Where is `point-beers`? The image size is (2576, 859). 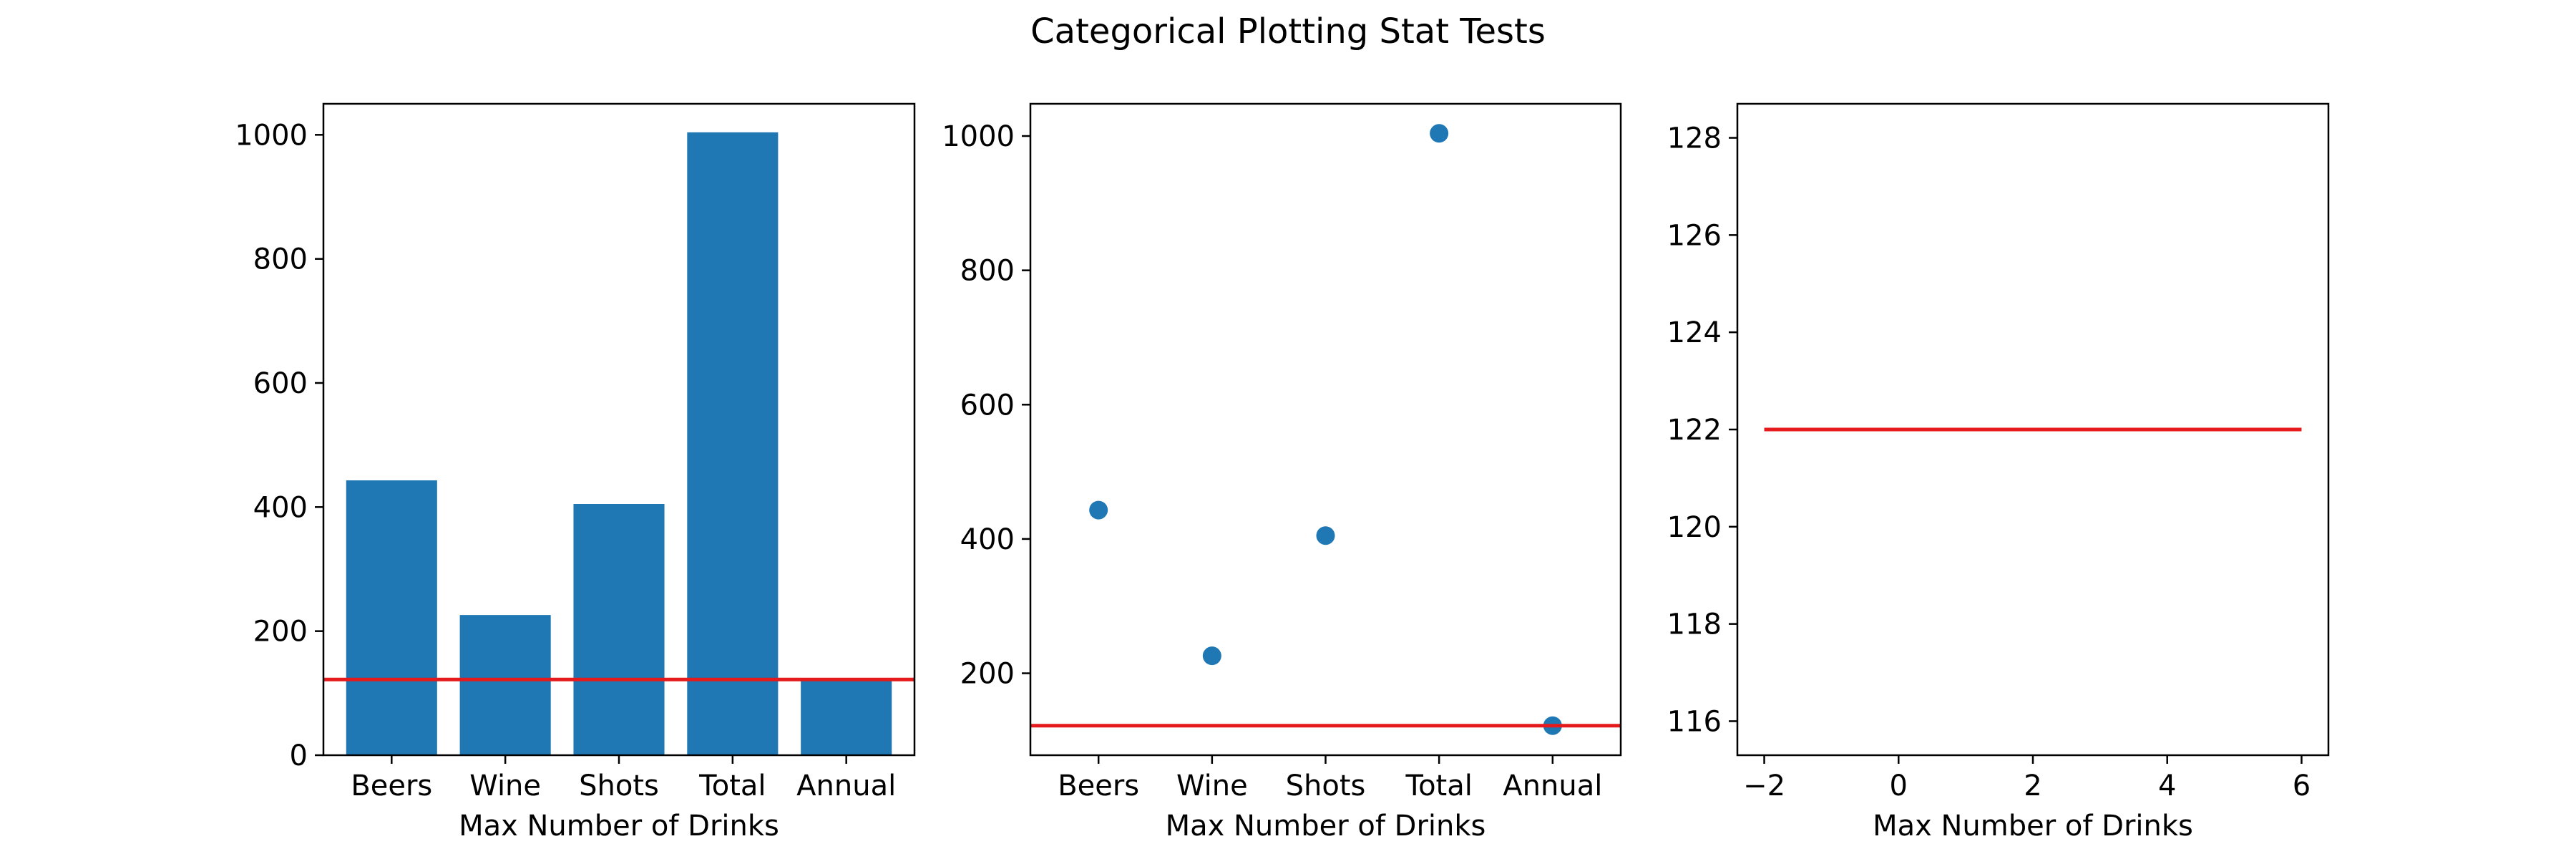 point-beers is located at coordinates (1098, 510).